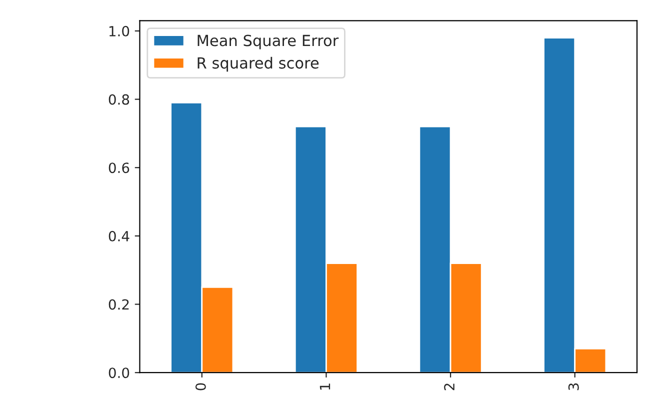 Image resolution: width=650 pixels, height=414 pixels. I want to click on legend-label: Mean Square Error, so click(268, 42).